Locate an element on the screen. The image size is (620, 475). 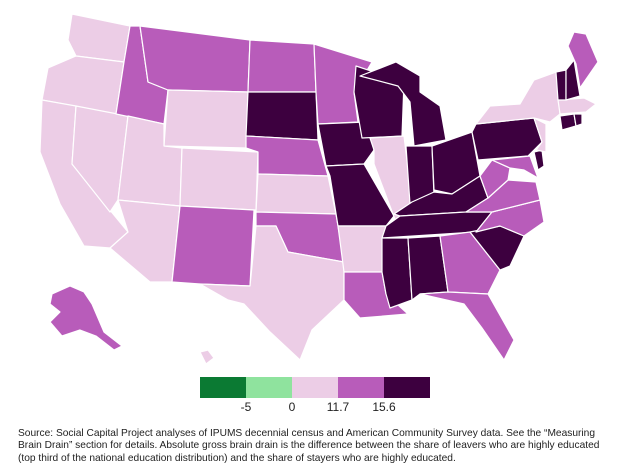
state-sd is located at coordinates (282, 116).